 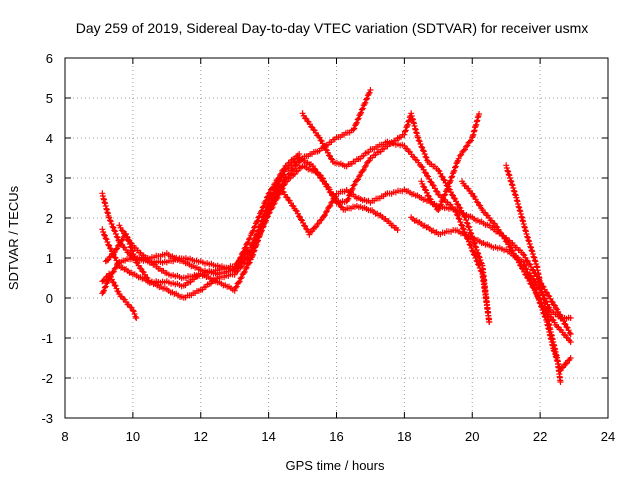 I want to click on x-tick-label: 24, so click(x=608, y=436).